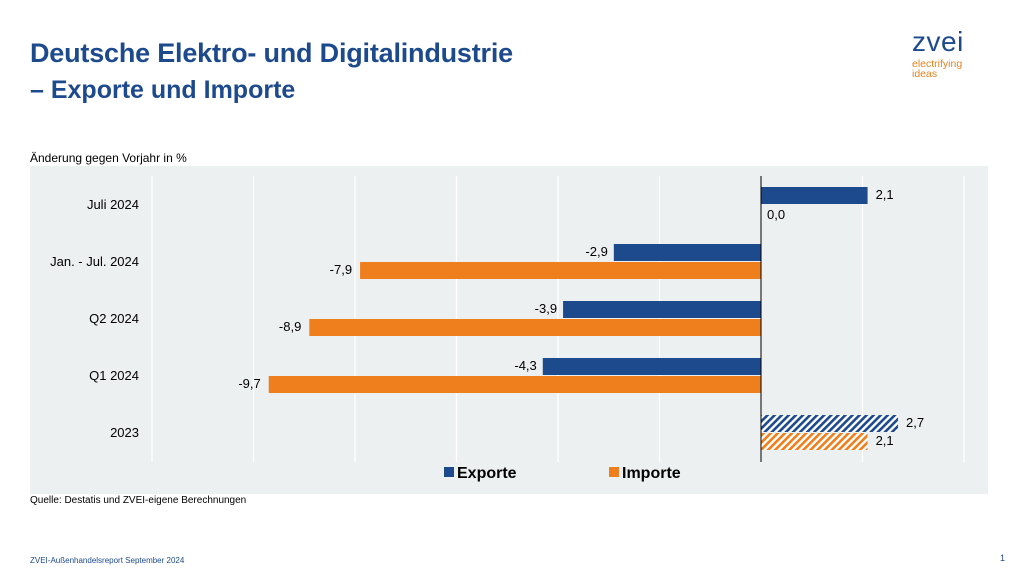 Image resolution: width=1024 pixels, height=576 pixels. What do you see at coordinates (290, 326) in the screenshot?
I see `value-label: -8,9` at bounding box center [290, 326].